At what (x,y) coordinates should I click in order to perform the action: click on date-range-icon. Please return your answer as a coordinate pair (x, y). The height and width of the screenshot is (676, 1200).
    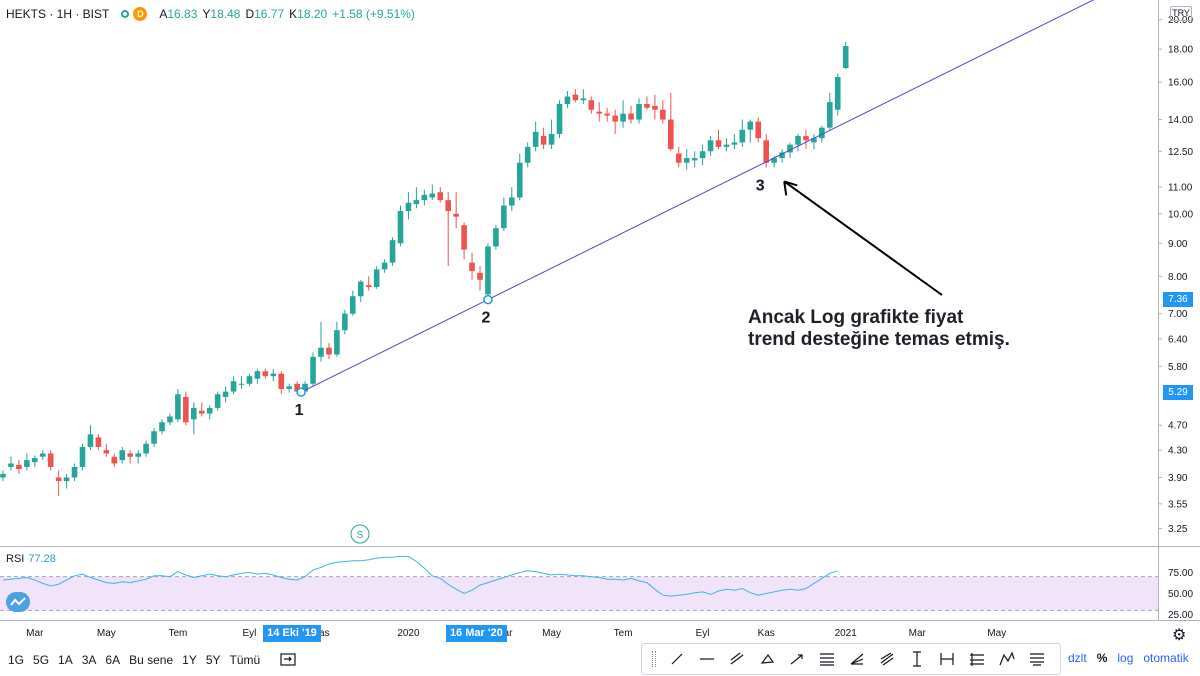
    Looking at the image, I should click on (947, 659).